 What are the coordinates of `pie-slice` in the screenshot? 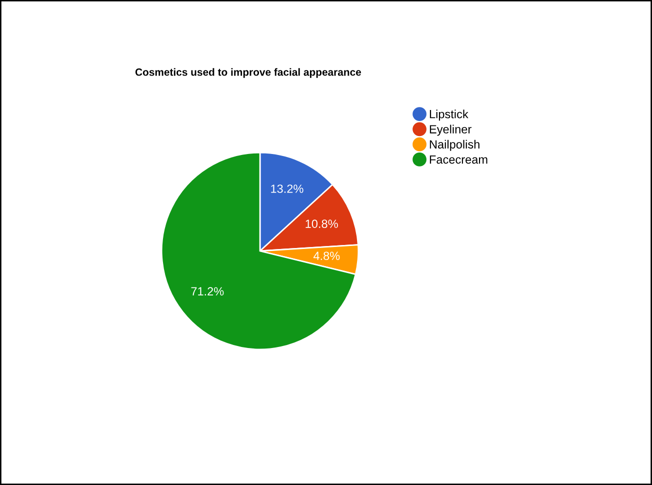 It's located at (258, 251).